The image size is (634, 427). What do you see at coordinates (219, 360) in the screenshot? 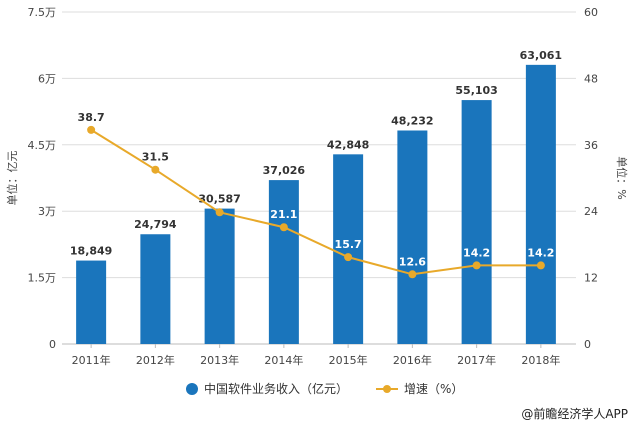
I see `x-tick-label: 2013年` at bounding box center [219, 360].